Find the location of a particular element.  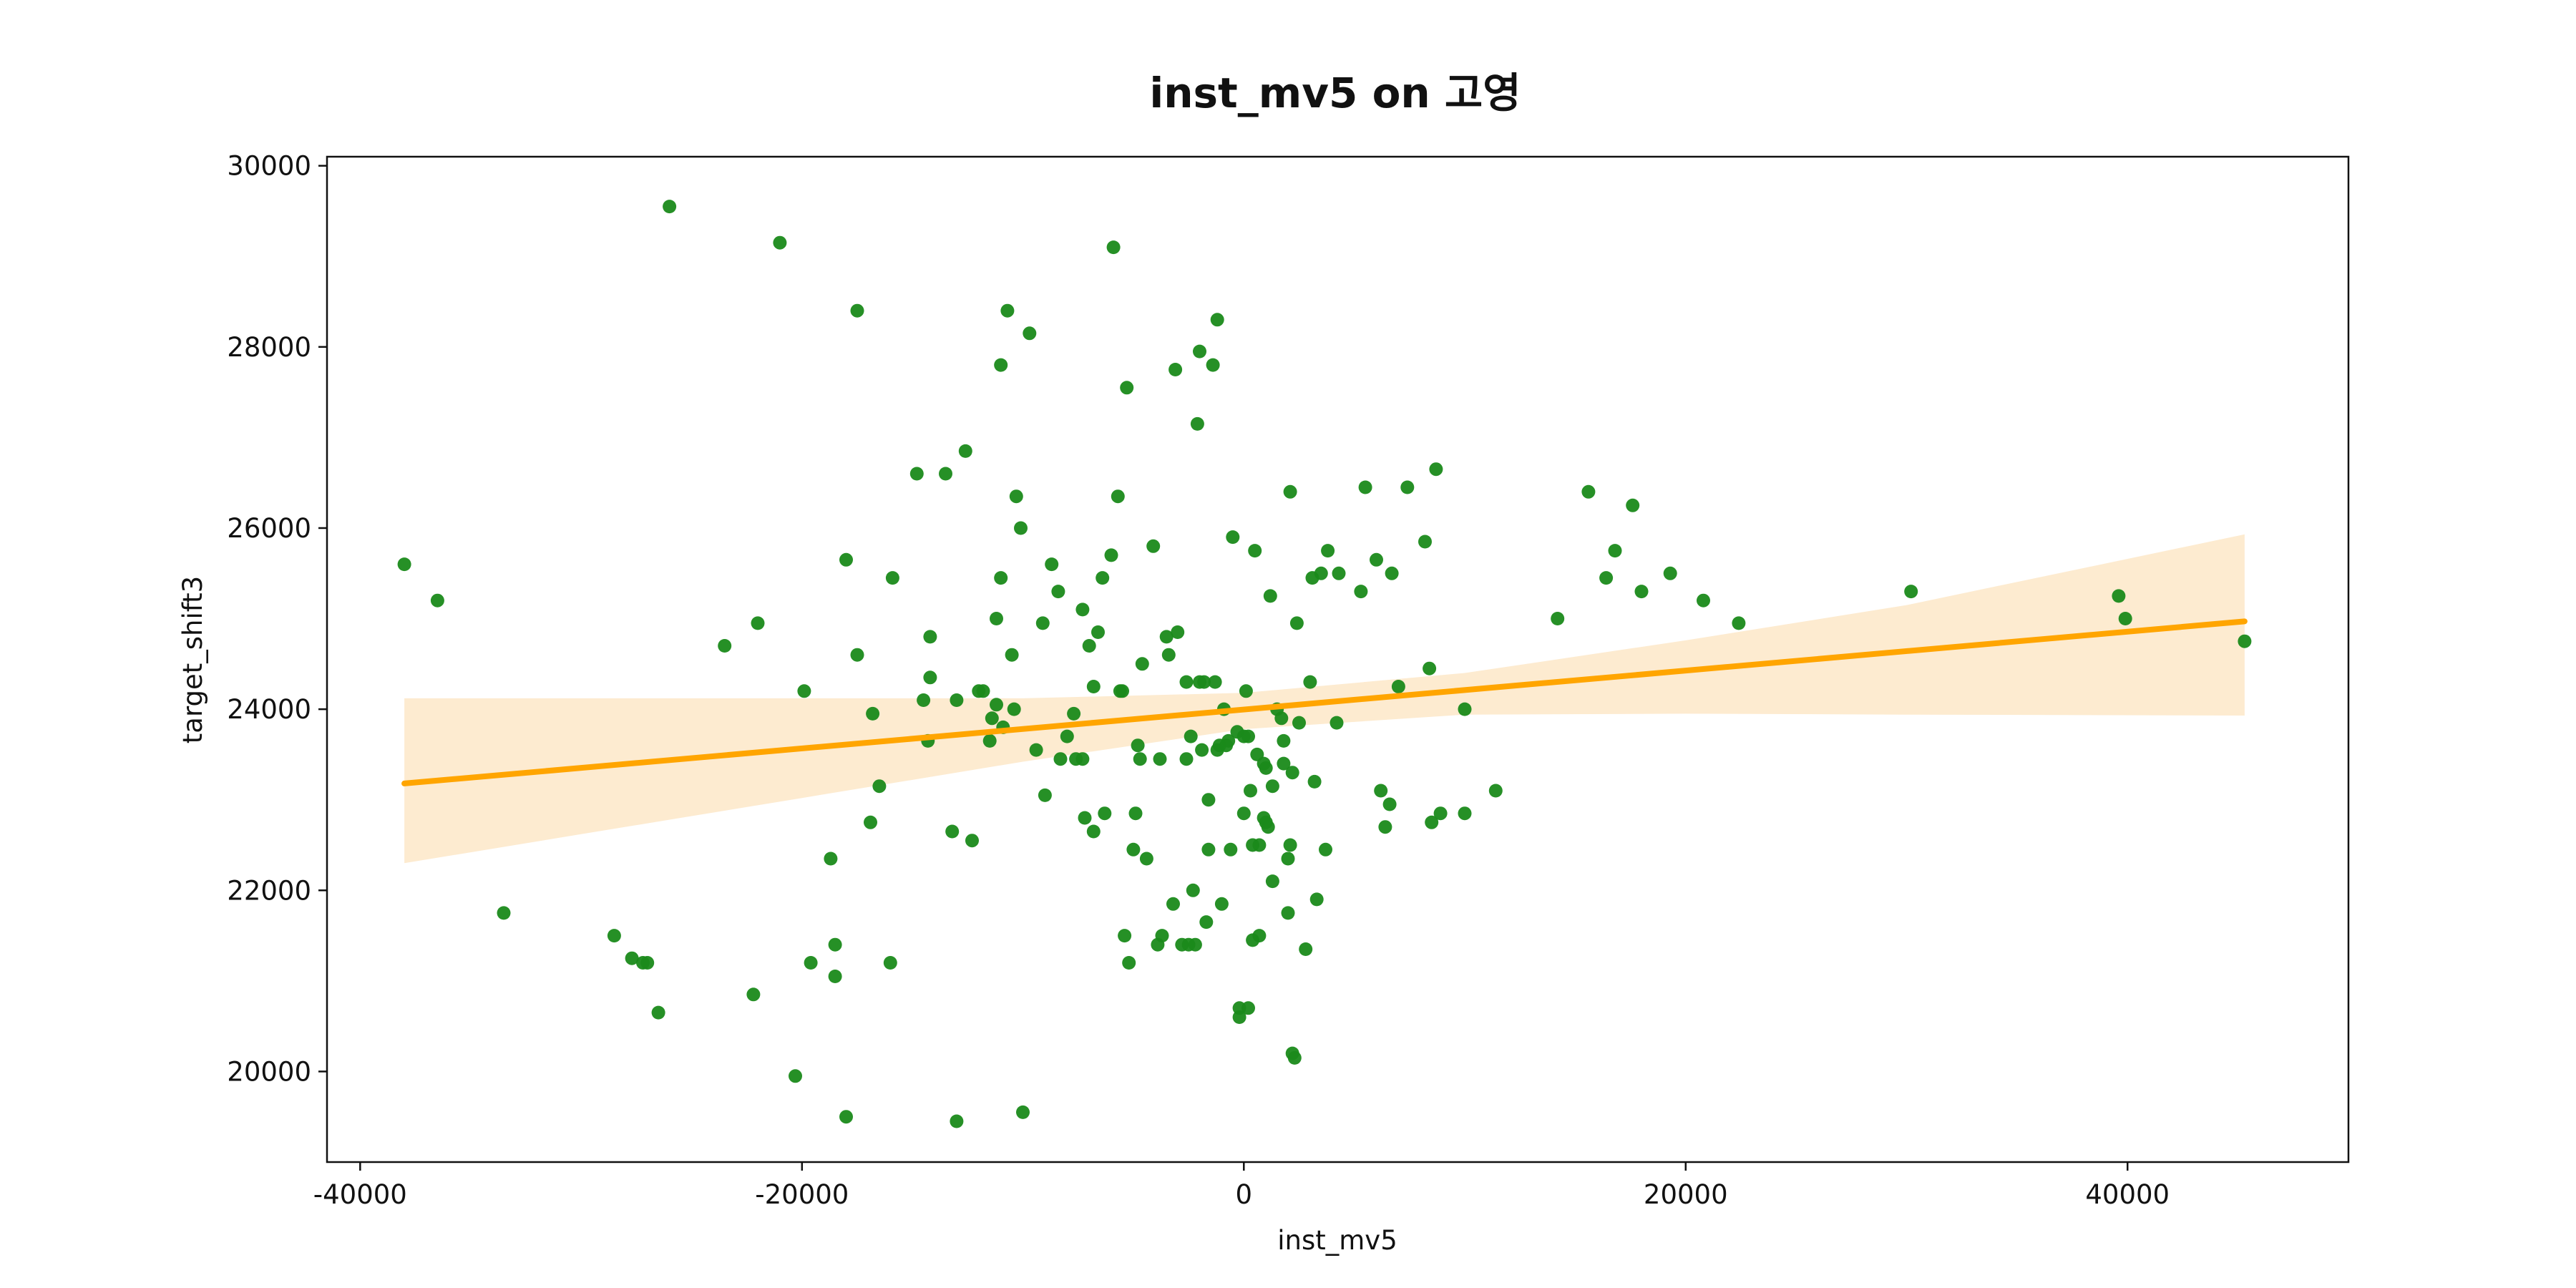

y-tick-label: 22000 is located at coordinates (269, 890).